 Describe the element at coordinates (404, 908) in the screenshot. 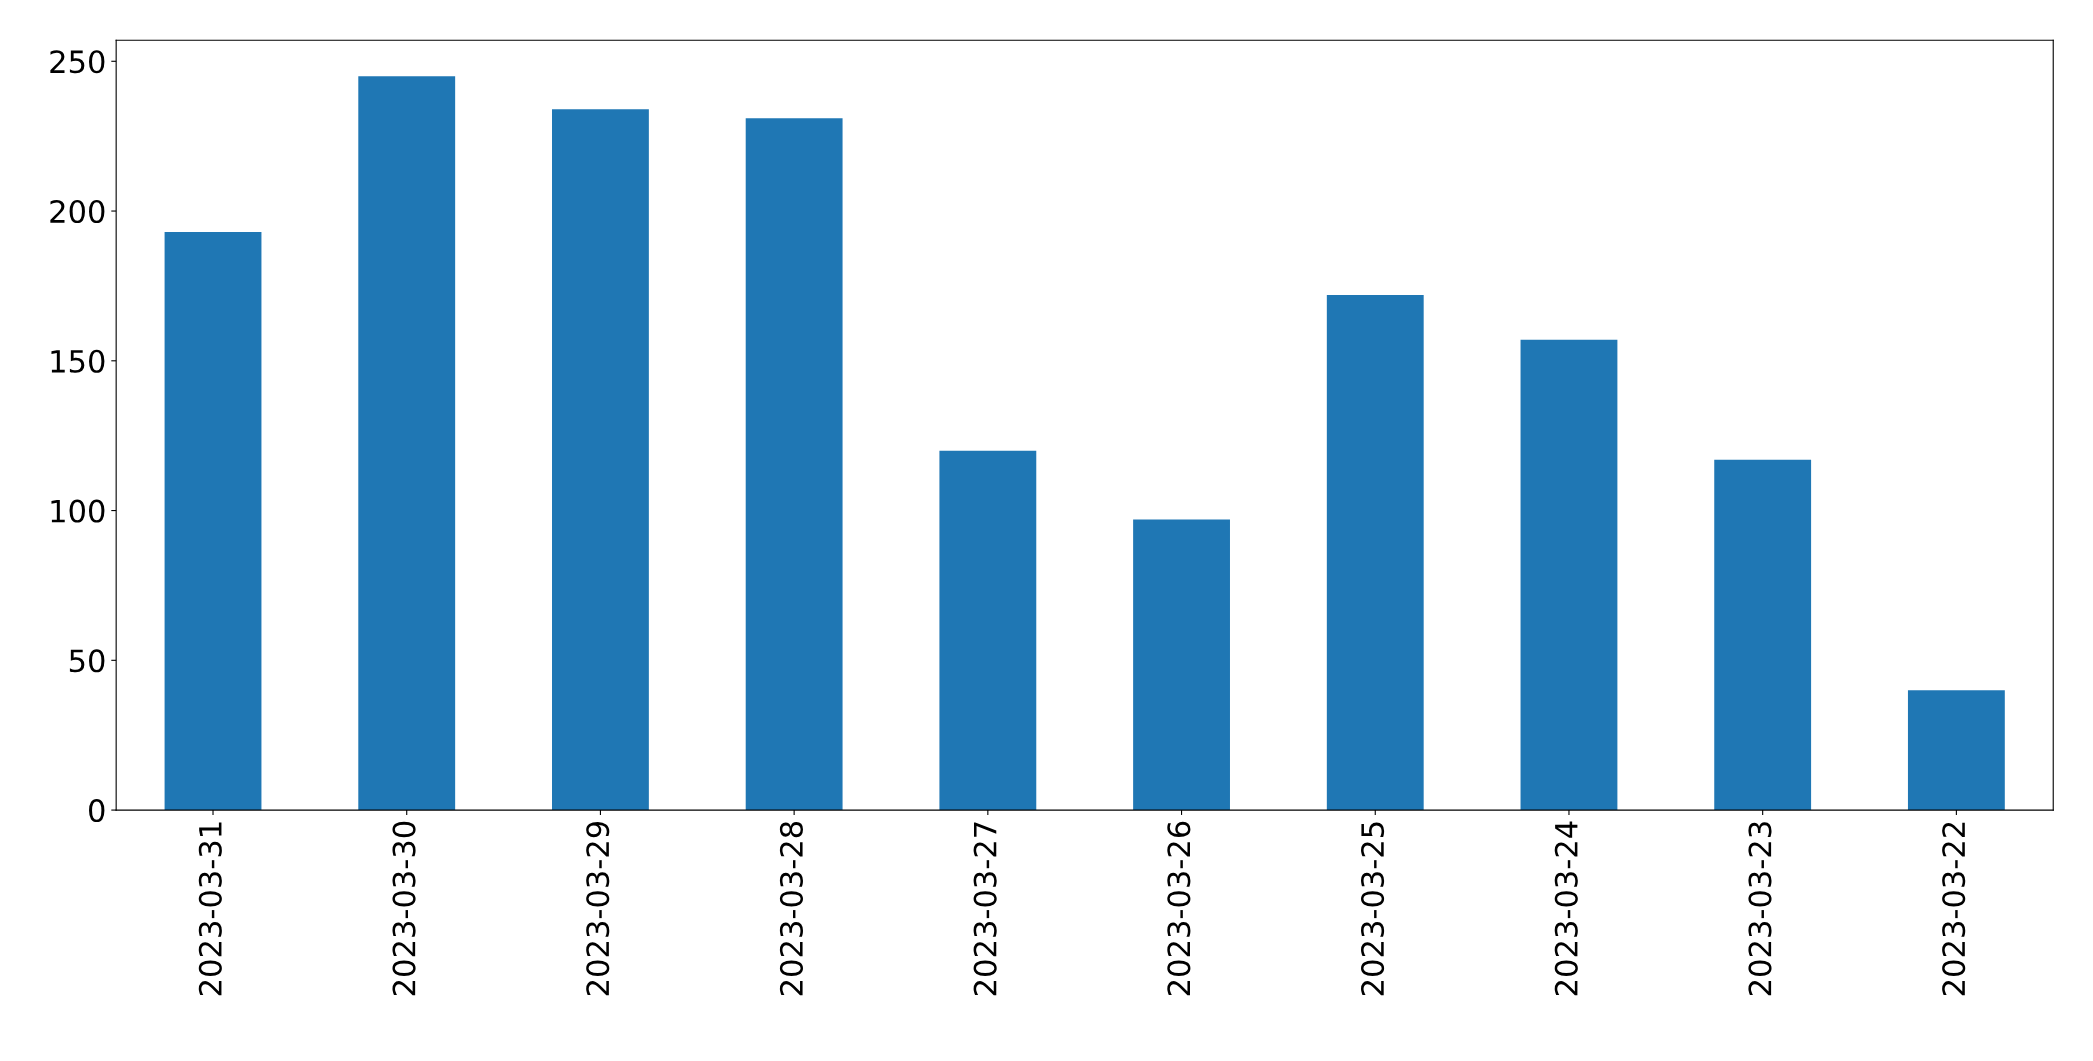

I see `x-tick-label: 2023-03-30` at that location.